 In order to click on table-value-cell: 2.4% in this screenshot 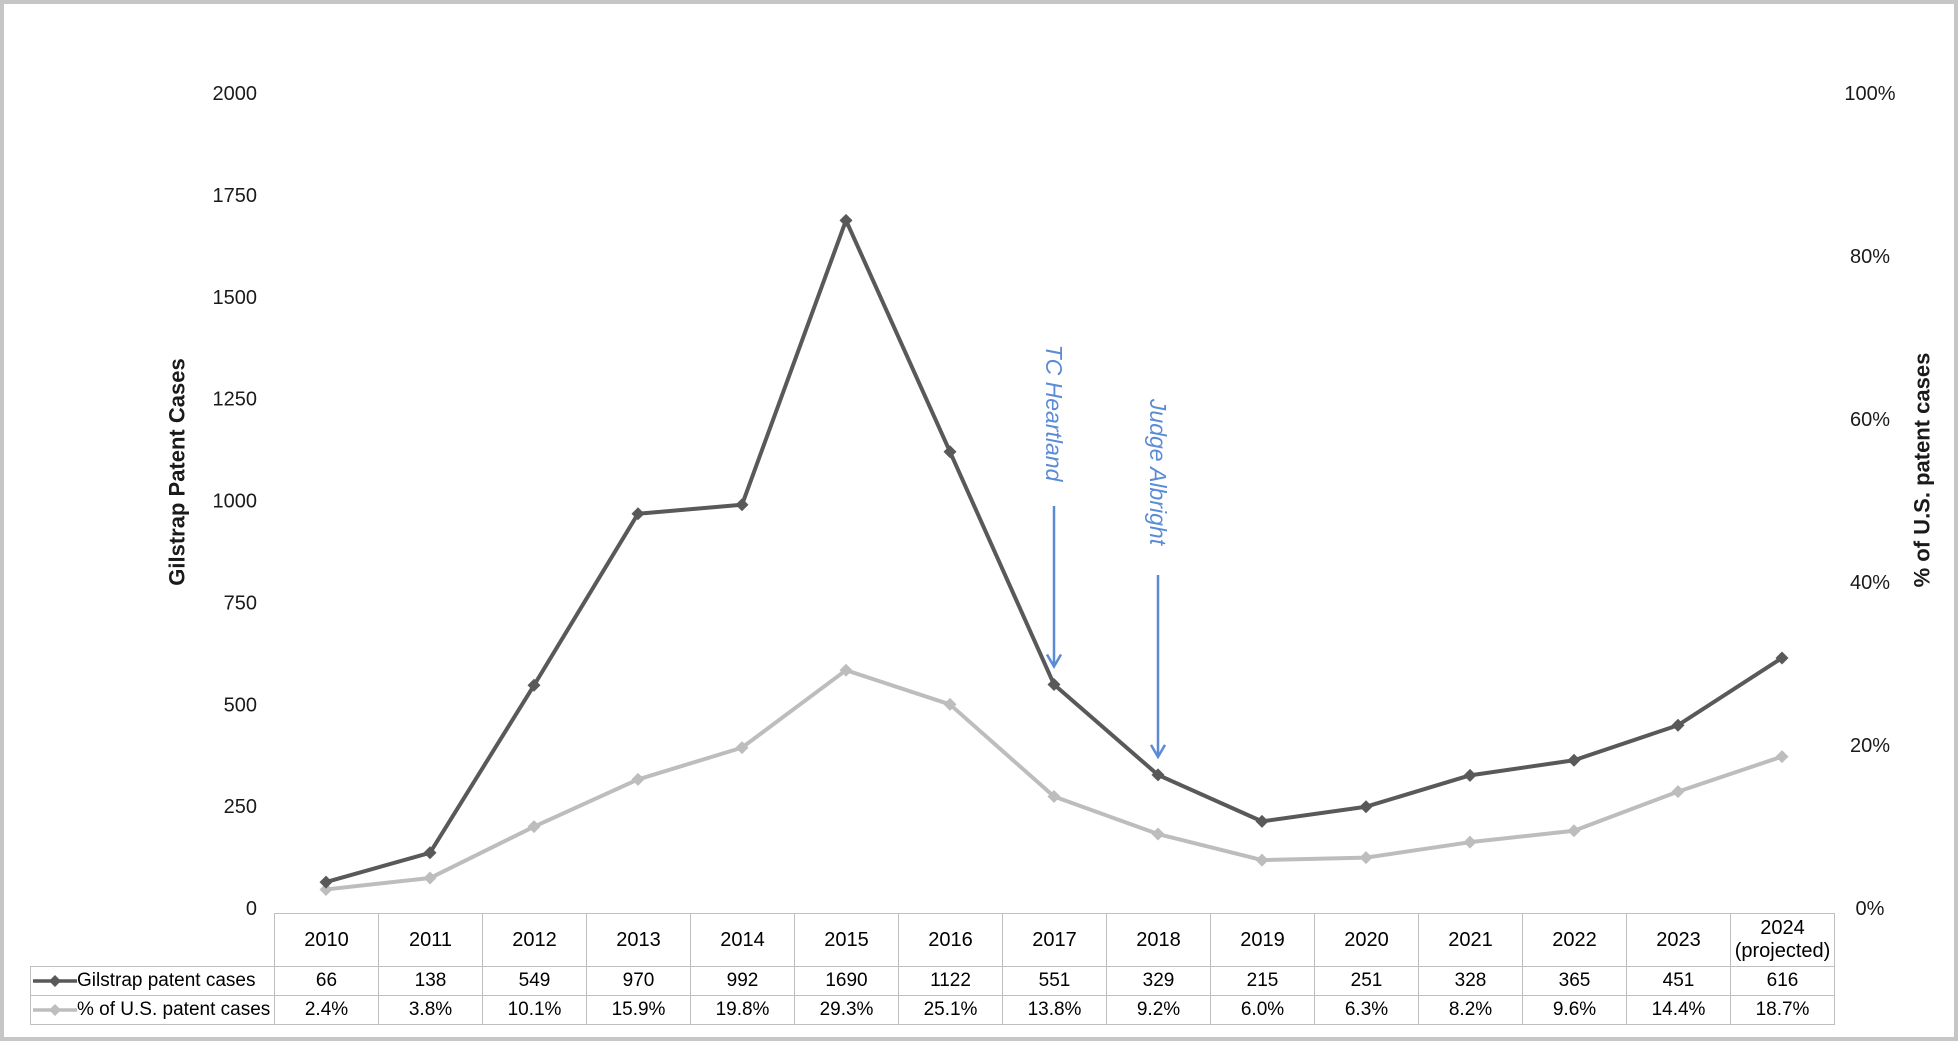, I will do `click(326, 1010)`.